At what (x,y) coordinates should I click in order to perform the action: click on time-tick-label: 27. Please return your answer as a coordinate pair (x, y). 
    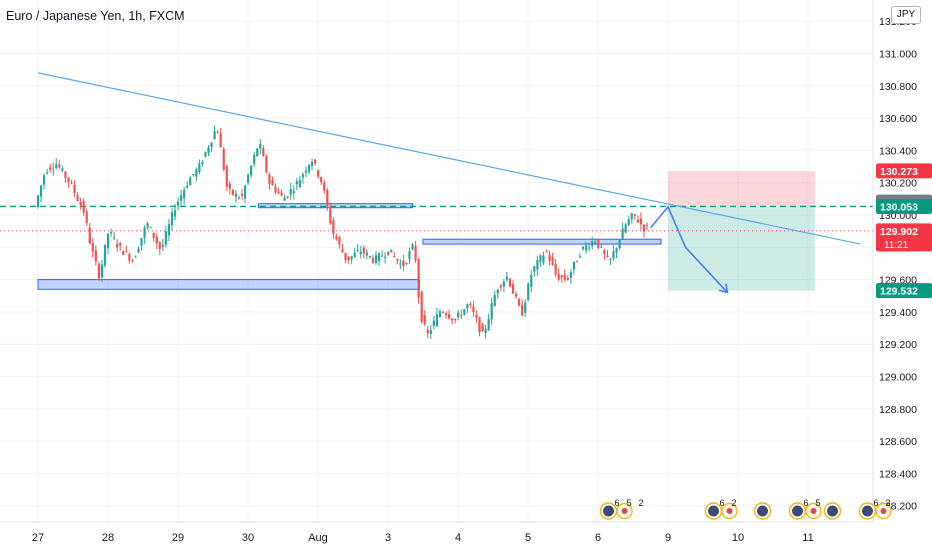
    Looking at the image, I should click on (38, 538).